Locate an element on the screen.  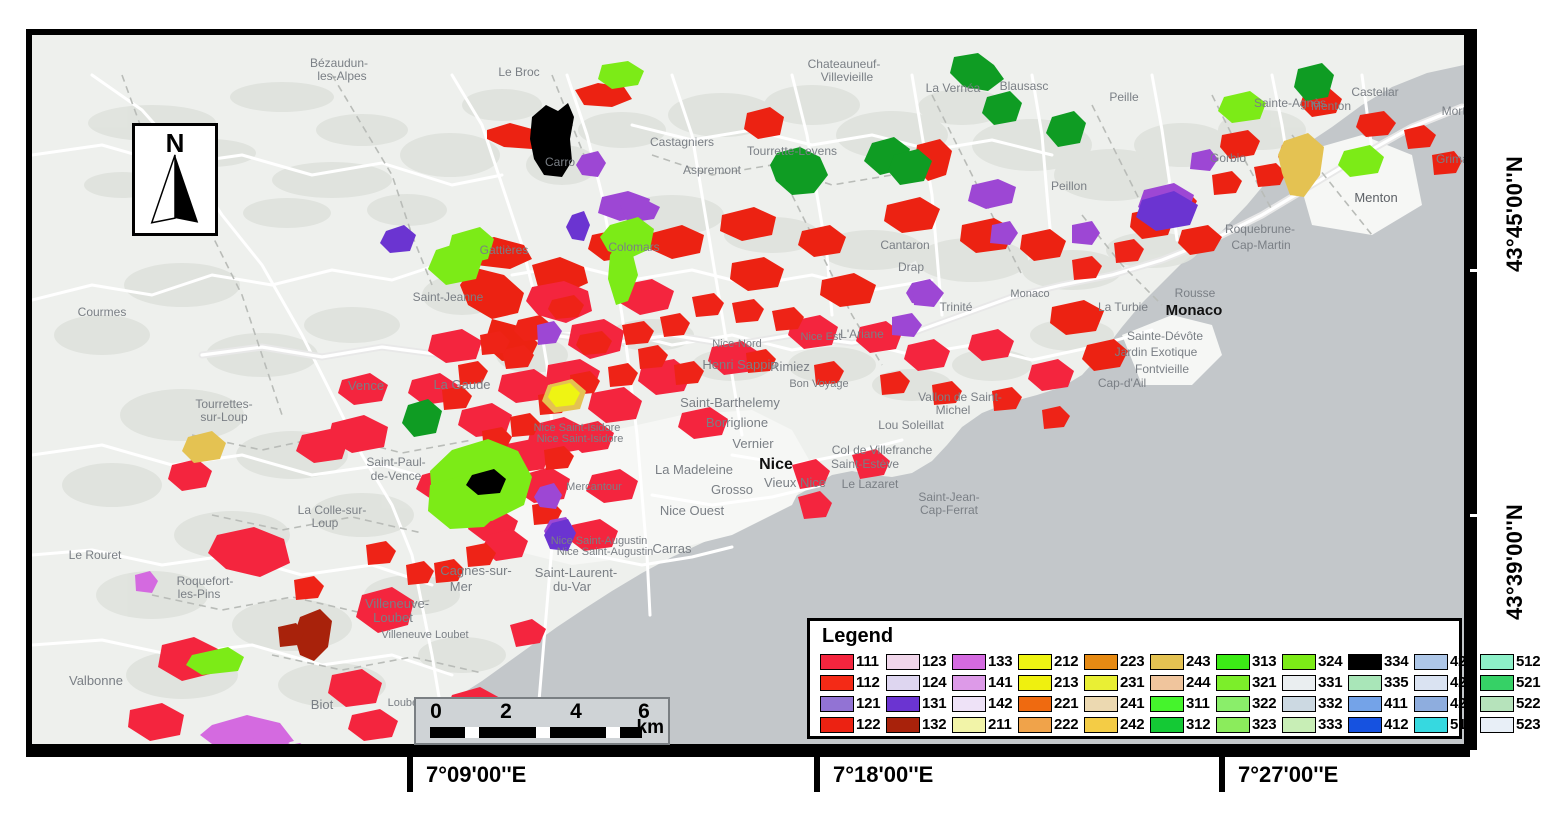
legend-item-523: 523 is located at coordinates (1513, 724).